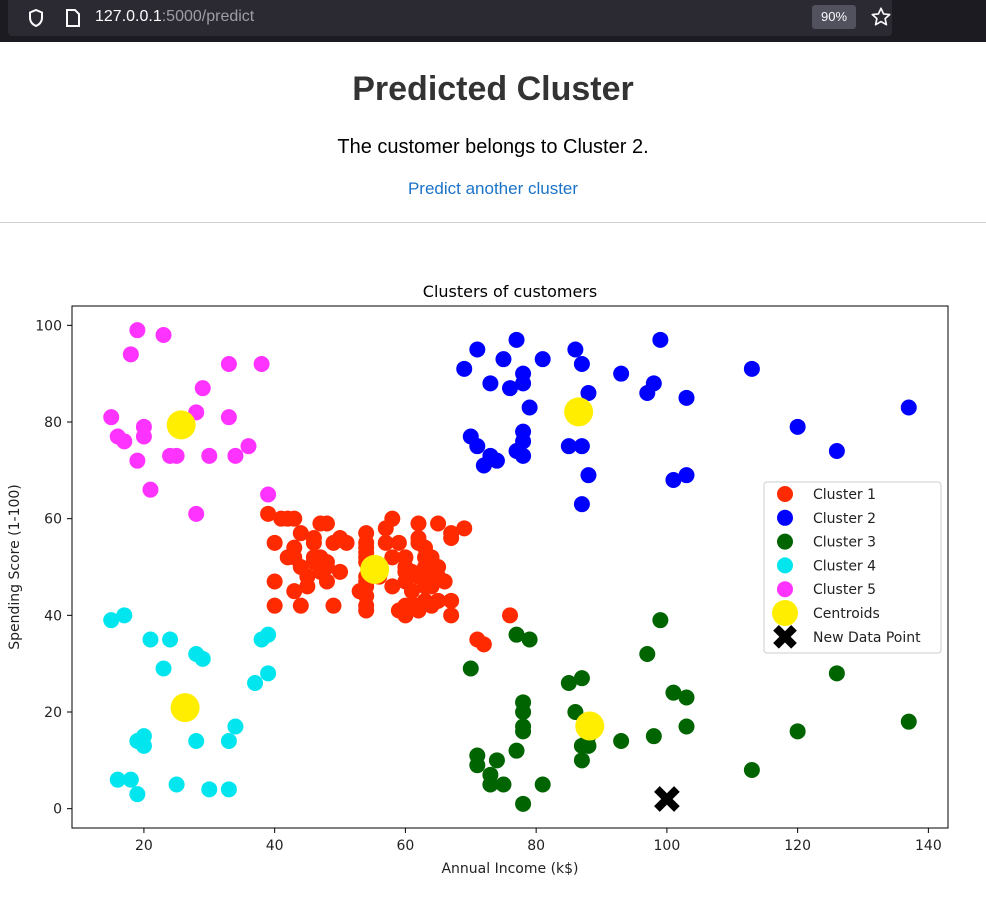 Image resolution: width=986 pixels, height=903 pixels. Describe the element at coordinates (667, 799) in the screenshot. I see `new-data-point-marker` at that location.